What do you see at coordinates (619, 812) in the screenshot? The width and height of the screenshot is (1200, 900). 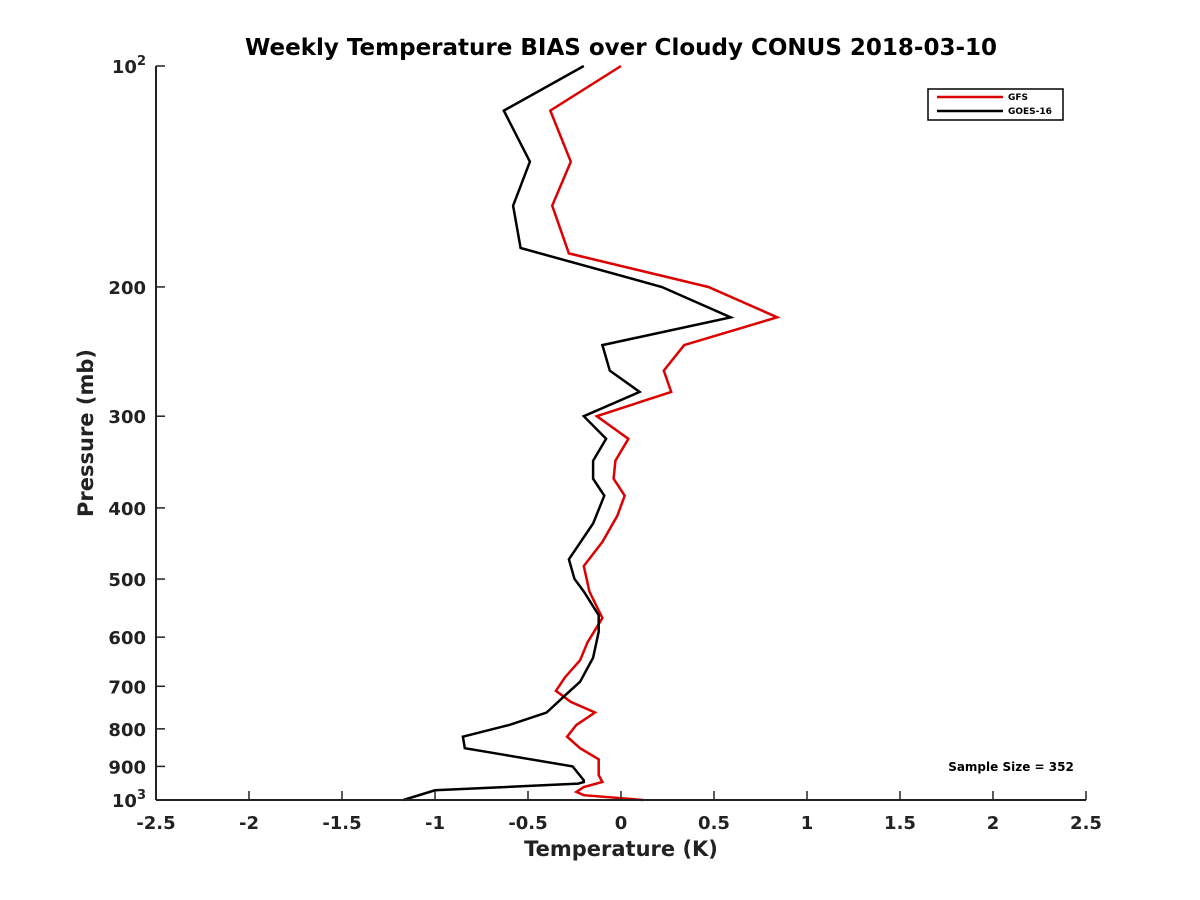 I see `x-ticks: -2.5 -2 -1.5 -1 -0.5 0 0.5 1 1.5 2 2.5` at bounding box center [619, 812].